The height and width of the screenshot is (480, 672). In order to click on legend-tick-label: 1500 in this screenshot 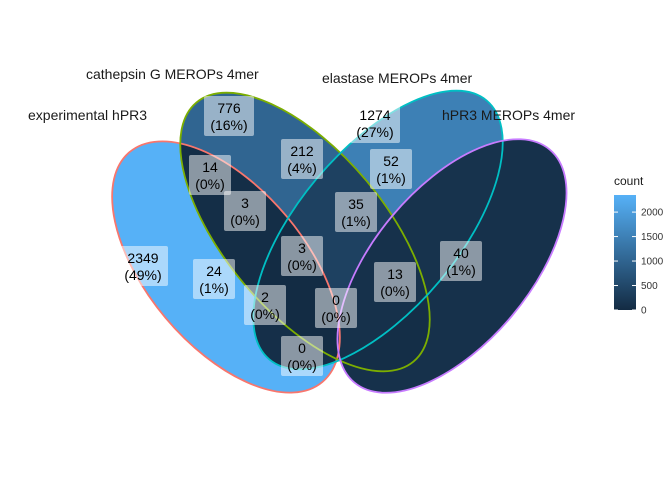, I will do `click(652, 237)`.